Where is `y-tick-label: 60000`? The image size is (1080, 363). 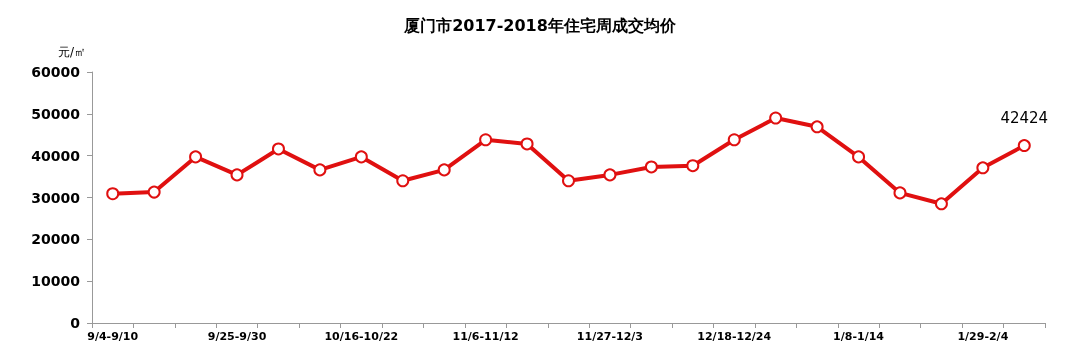 y-tick-label: 60000 is located at coordinates (56, 72).